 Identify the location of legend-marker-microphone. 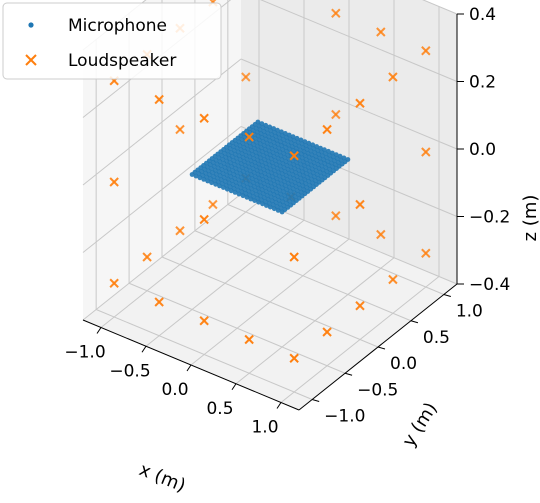
(31, 25).